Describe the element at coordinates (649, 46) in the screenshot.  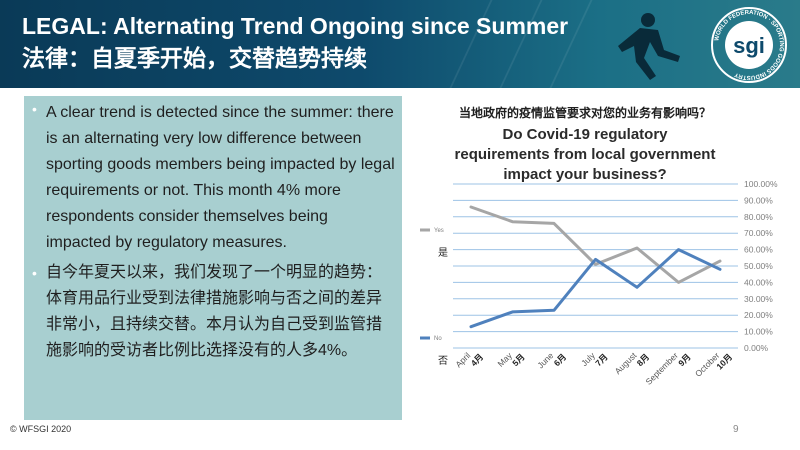
I see `runner-silhouette-icon` at that location.